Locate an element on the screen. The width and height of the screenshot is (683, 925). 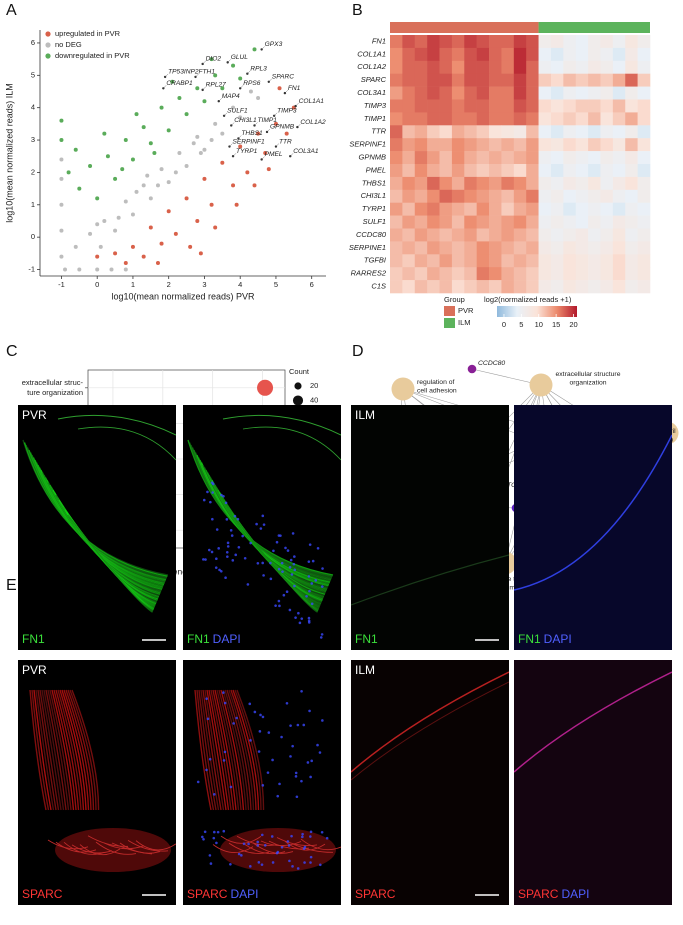
annotation: SULF1 is located at coordinates (237, 111).